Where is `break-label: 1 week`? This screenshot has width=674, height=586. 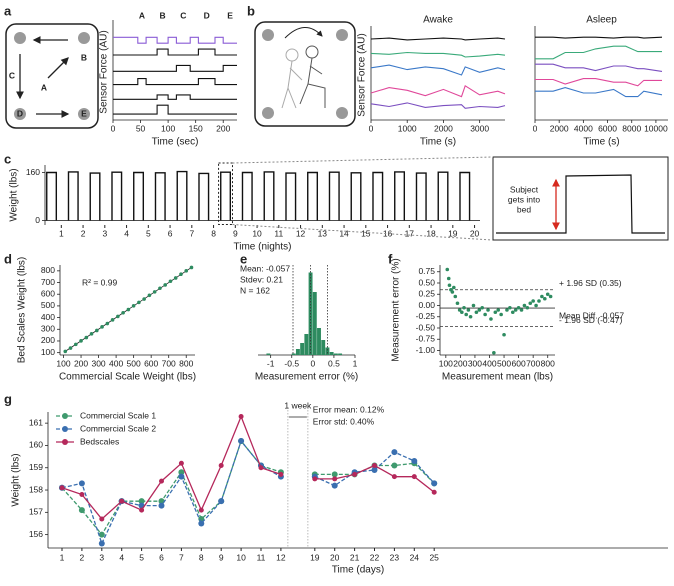
break-label: 1 week is located at coordinates (298, 405).